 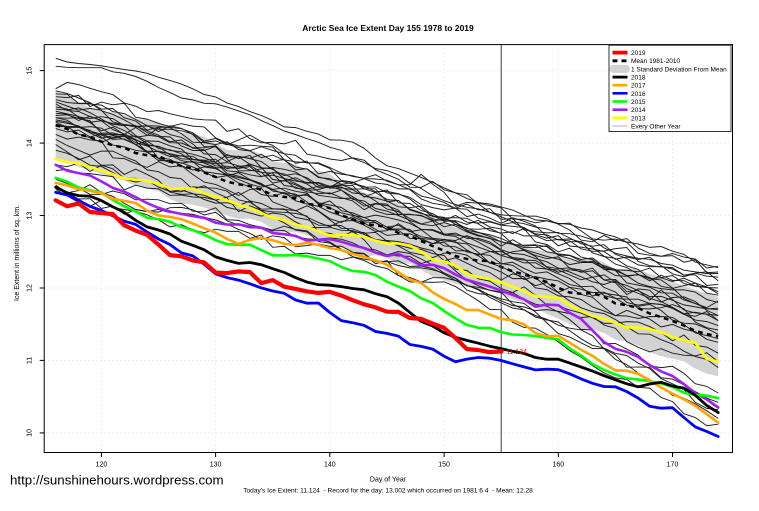 I want to click on svg-text: 2013, so click(x=638, y=118).